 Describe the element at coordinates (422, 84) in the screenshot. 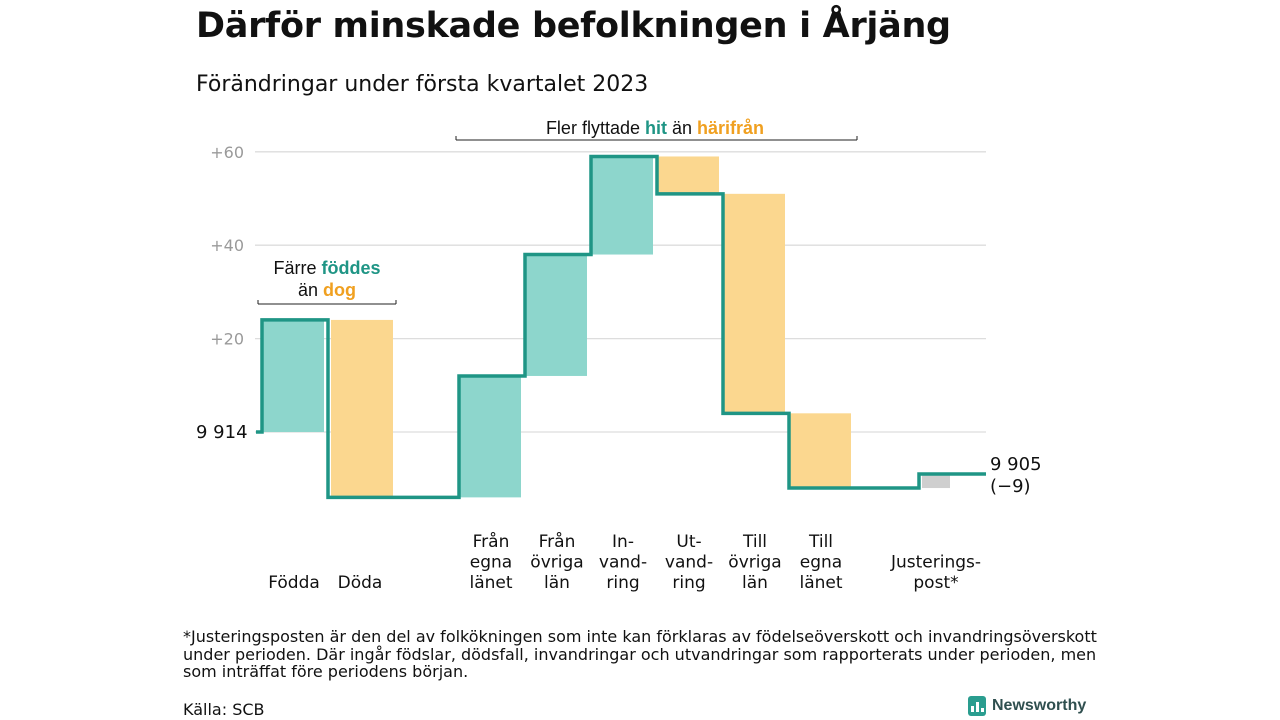

I see `chart-subtitle: Förändringar under första kvartalet 2023` at that location.